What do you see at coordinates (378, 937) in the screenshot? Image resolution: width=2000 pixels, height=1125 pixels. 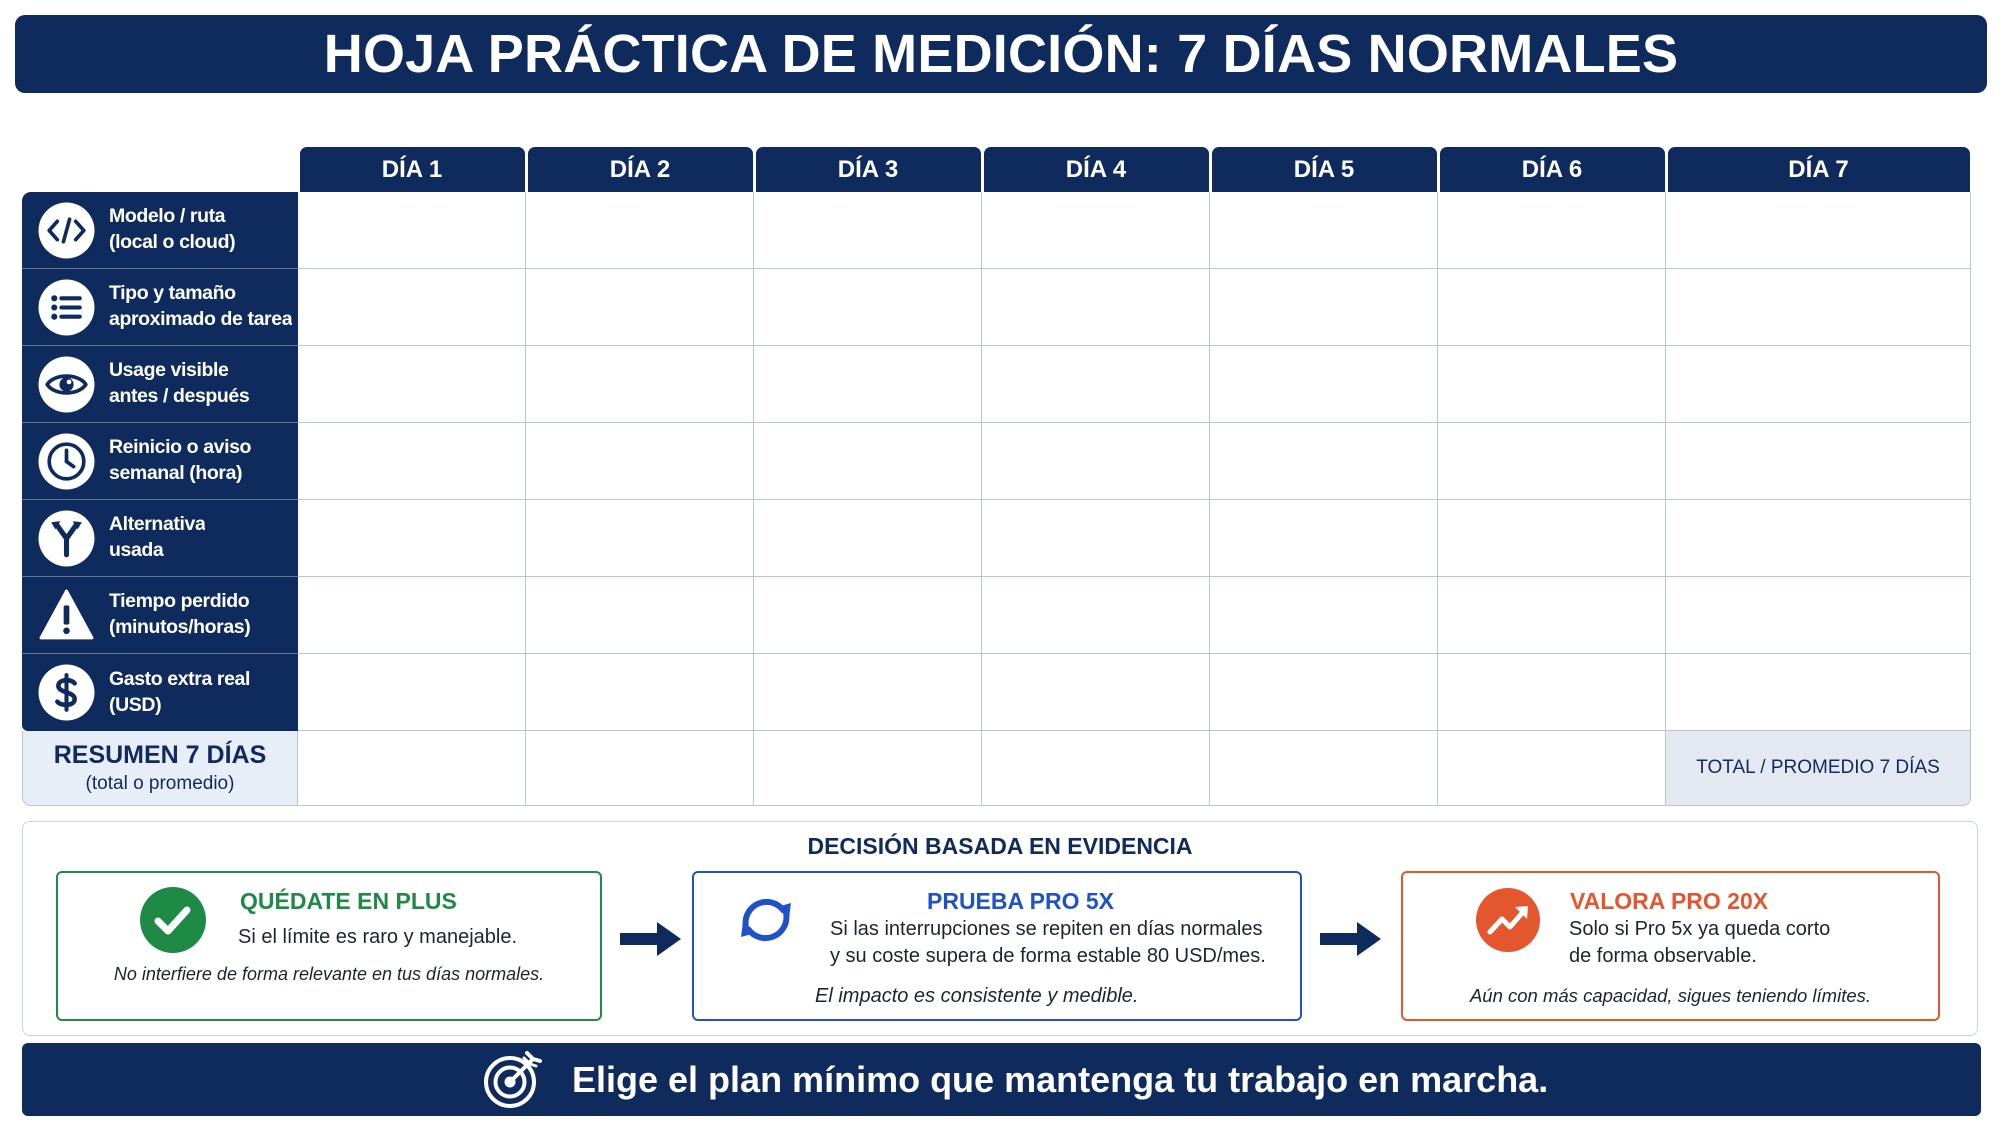 I see `option-text: Si el límite es raro y manejable.` at bounding box center [378, 937].